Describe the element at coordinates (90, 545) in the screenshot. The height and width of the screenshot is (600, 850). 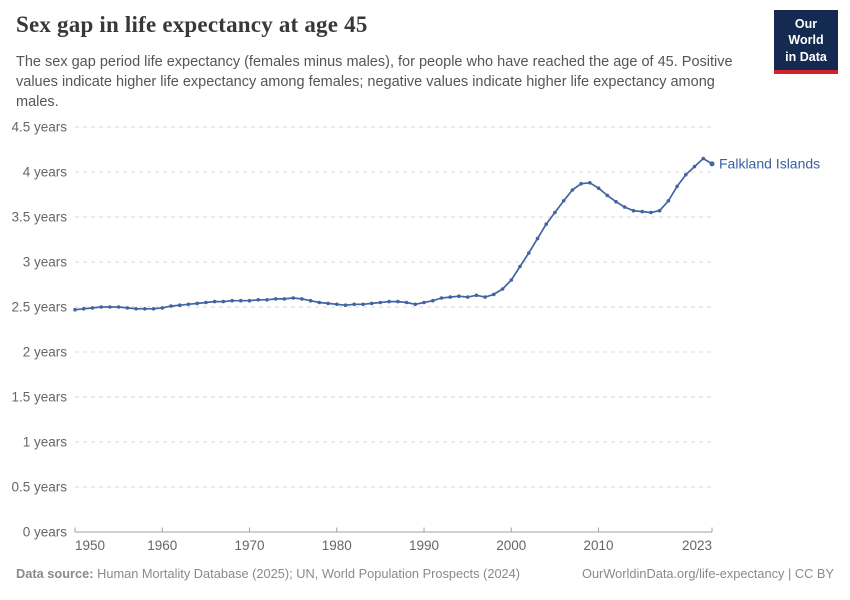
I see `x-tick-label: 1950` at that location.